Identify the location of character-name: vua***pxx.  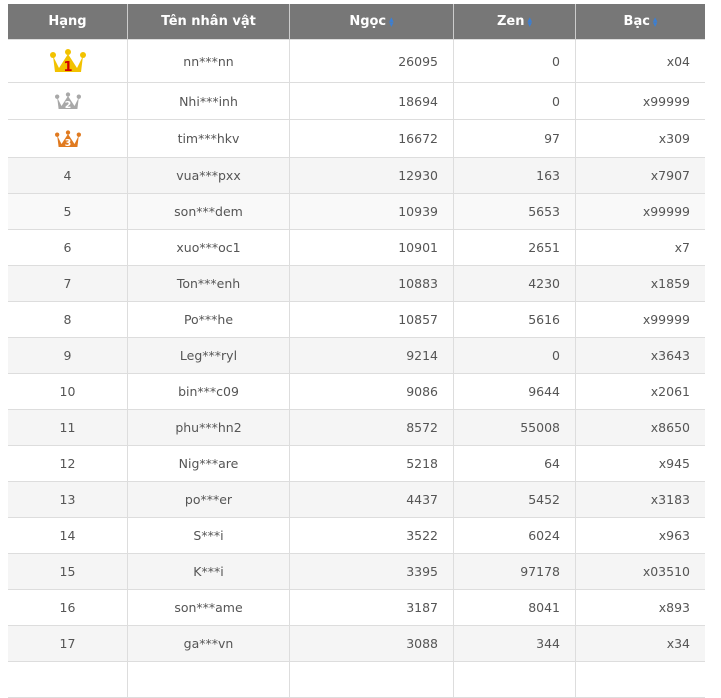
(208, 175).